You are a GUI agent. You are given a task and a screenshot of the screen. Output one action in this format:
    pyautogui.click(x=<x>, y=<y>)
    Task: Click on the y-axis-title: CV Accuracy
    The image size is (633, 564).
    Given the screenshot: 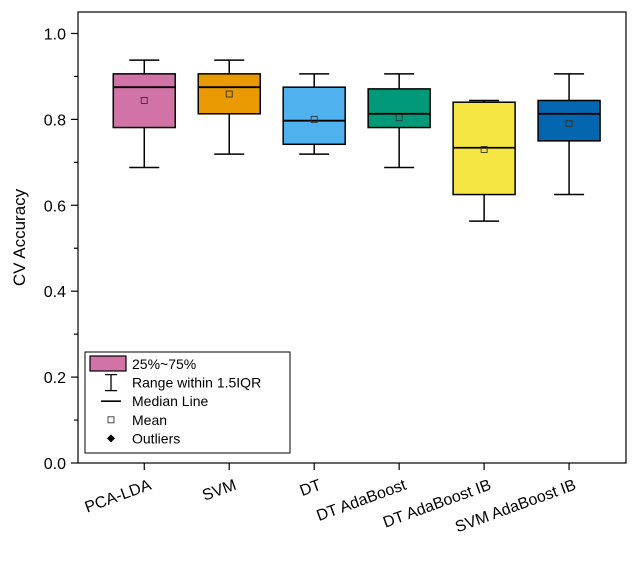 What is the action you would take?
    pyautogui.click(x=19, y=237)
    